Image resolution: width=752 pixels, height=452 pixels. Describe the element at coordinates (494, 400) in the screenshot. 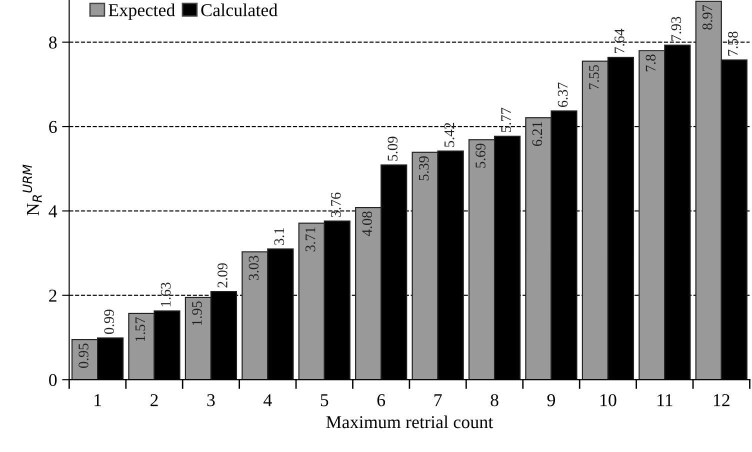

I see `x-tick-label: 8` at that location.